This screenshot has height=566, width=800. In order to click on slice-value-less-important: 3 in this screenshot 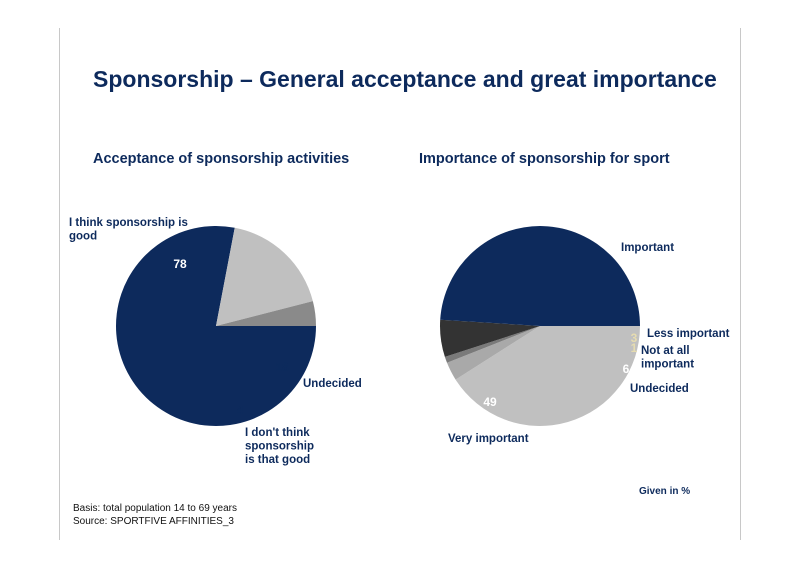, I will do `click(634, 338)`.